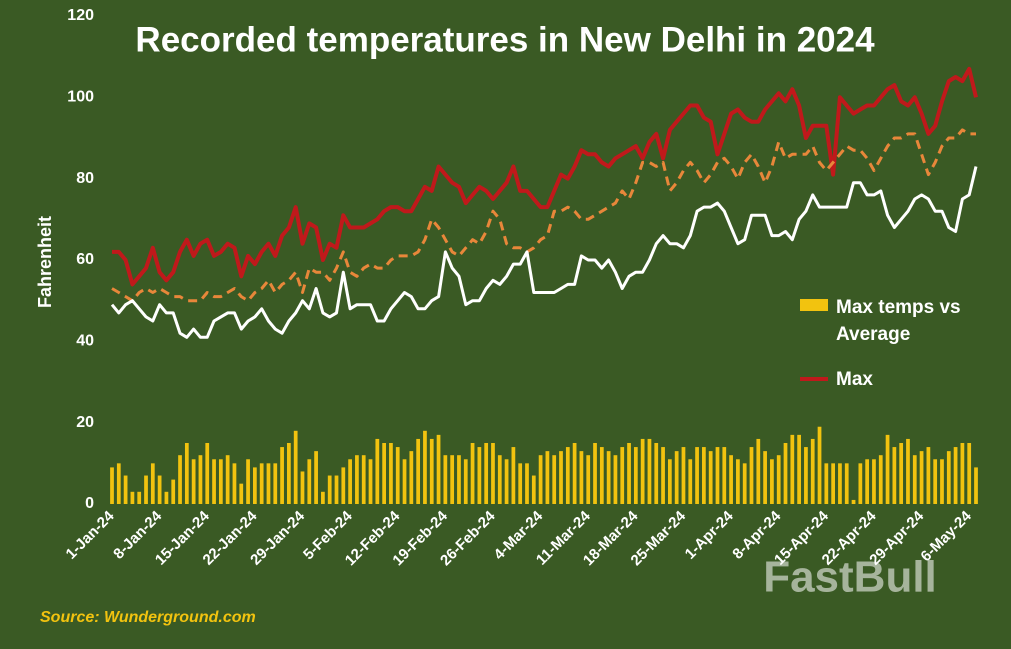 This screenshot has height=649, width=1011. Describe the element at coordinates (85, 341) in the screenshot. I see `y-tick-label: 40` at that location.